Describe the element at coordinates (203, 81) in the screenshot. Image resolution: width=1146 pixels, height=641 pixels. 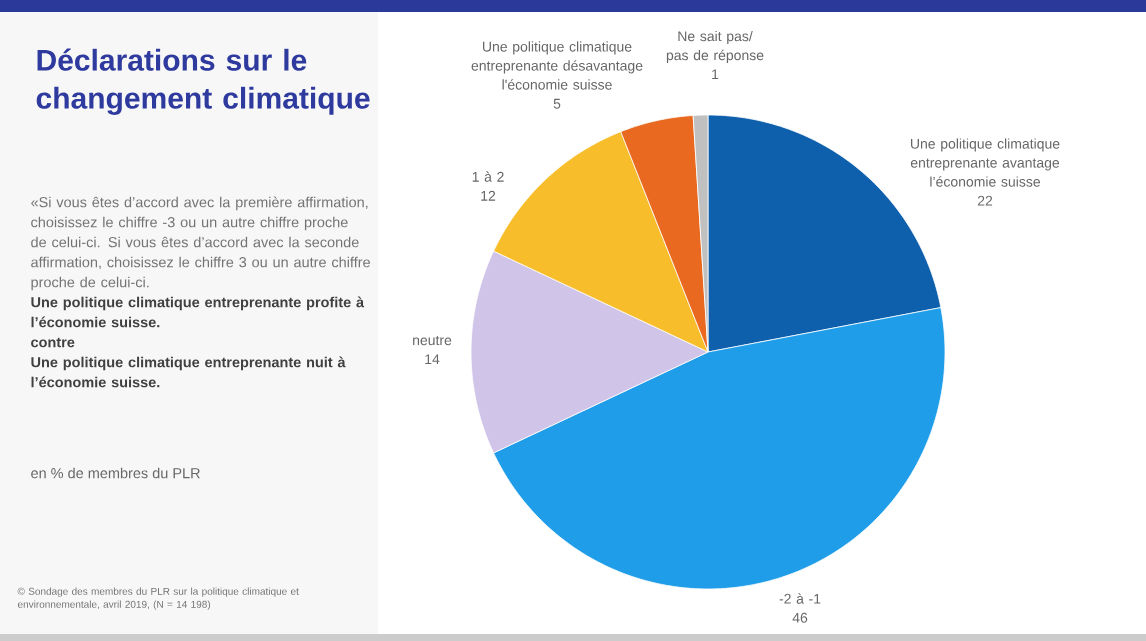
I see `text: Déclarations sur le changement climatique` at that location.